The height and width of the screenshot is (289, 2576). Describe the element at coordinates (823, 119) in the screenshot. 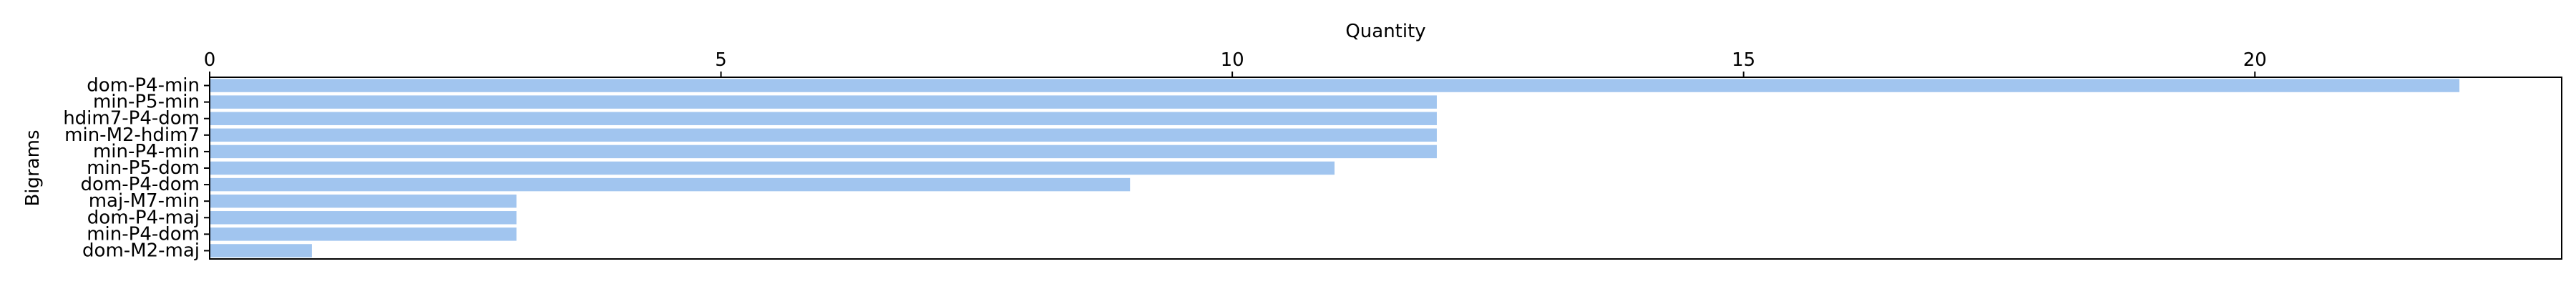

I see `bar-hdim7-P4-dom` at that location.